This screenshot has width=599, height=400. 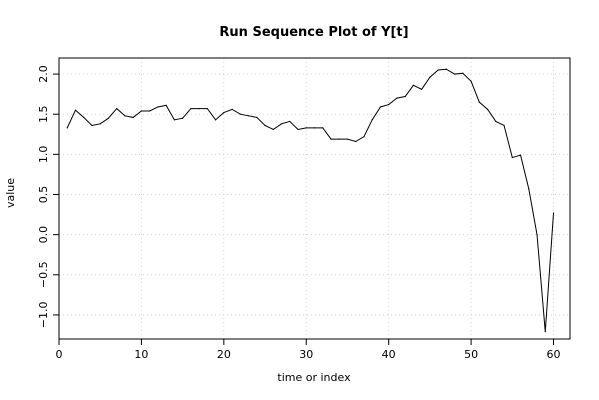 I want to click on x-tick-label: 10, so click(x=141, y=354).